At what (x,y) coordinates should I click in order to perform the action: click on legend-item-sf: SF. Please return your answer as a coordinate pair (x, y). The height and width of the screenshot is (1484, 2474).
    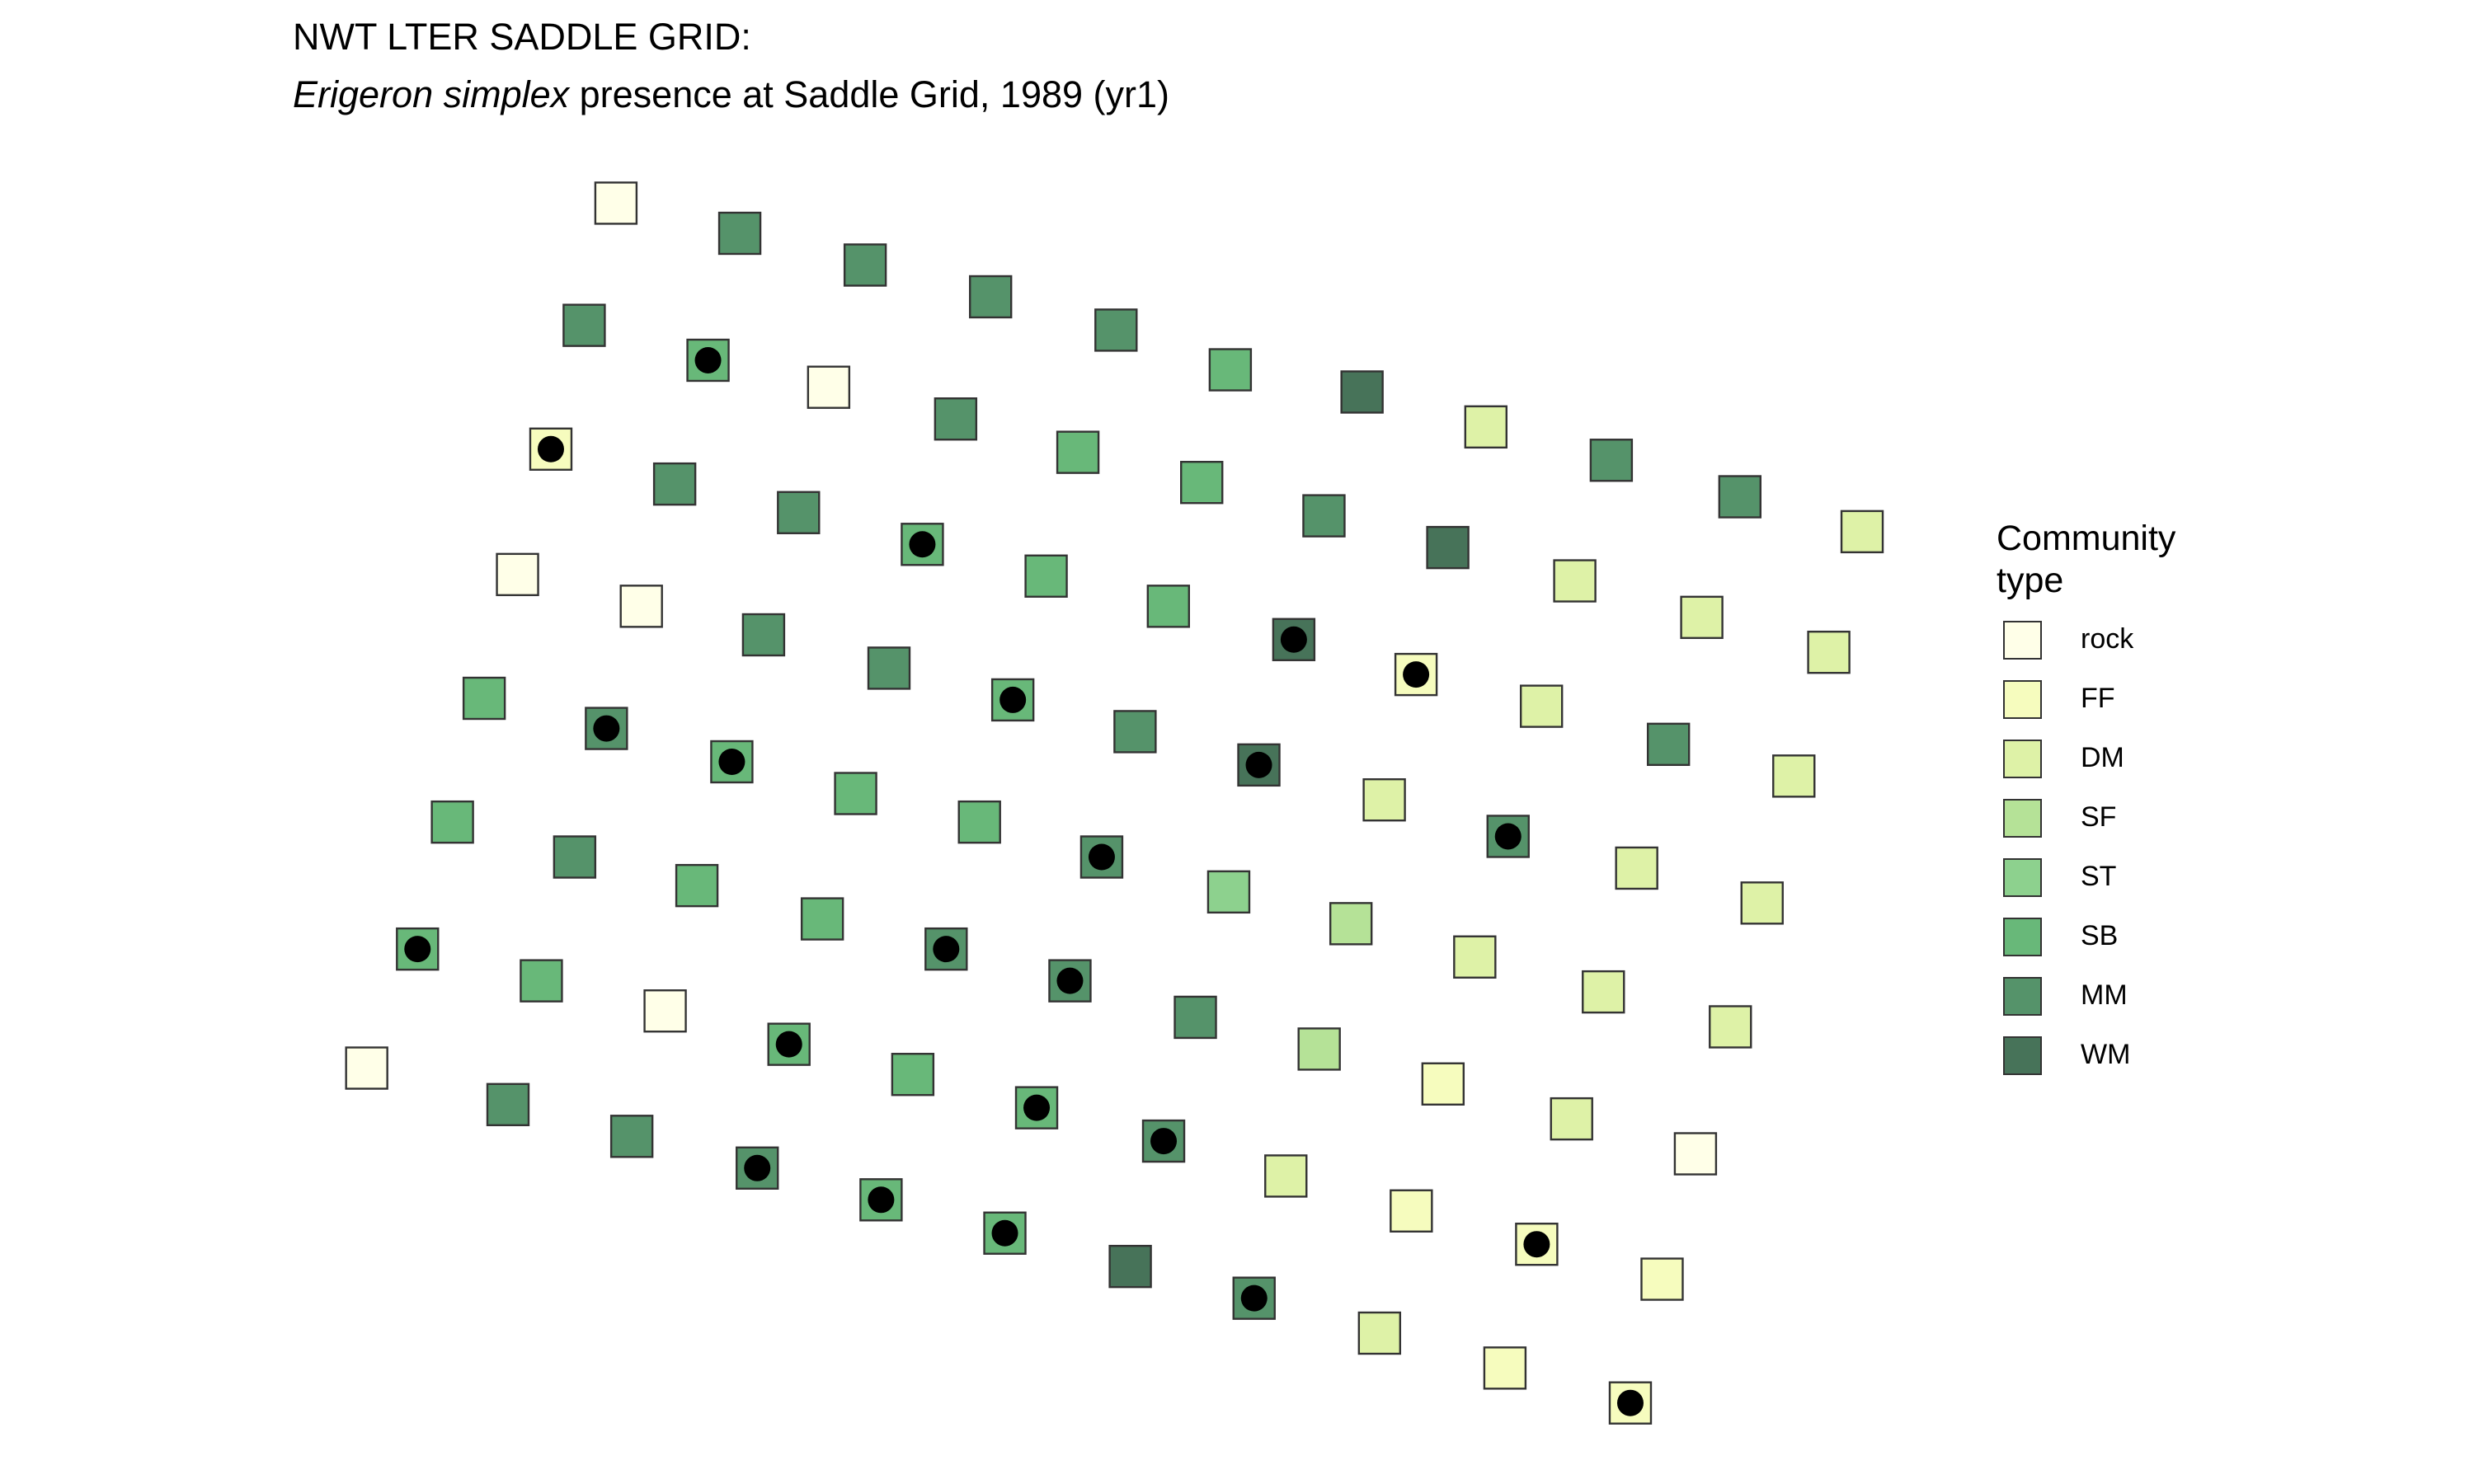
    Looking at the image, I should click on (2127, 824).